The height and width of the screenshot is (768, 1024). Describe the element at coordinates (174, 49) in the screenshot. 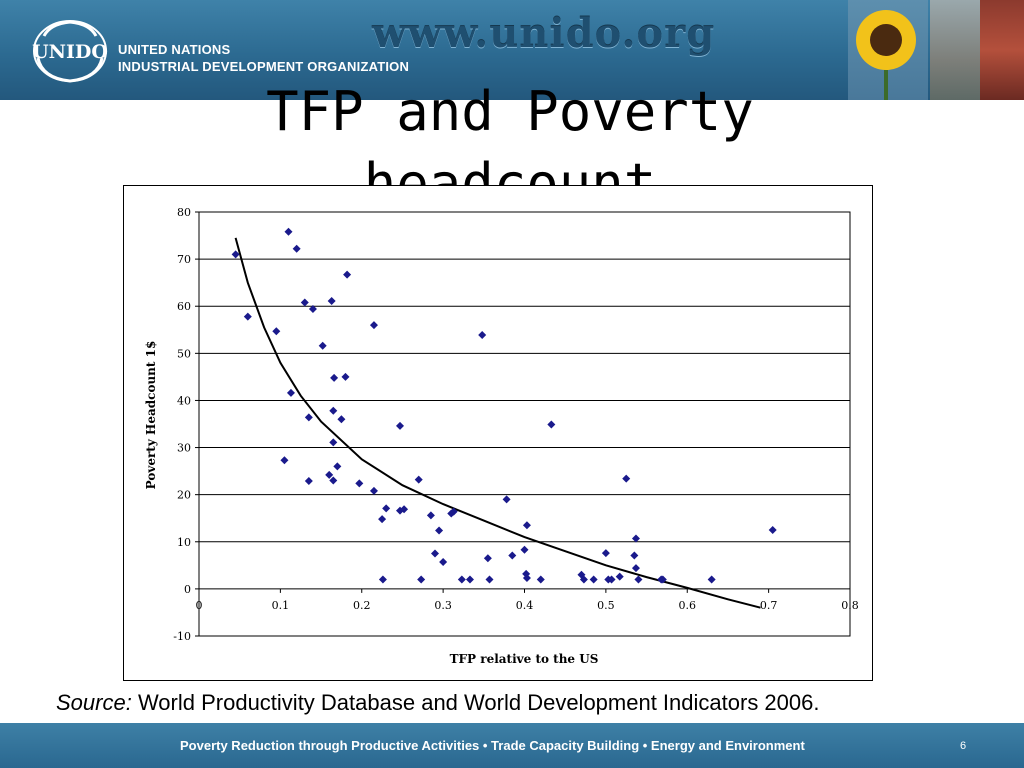

I see `org-line-1: UNITED NATIONS` at that location.